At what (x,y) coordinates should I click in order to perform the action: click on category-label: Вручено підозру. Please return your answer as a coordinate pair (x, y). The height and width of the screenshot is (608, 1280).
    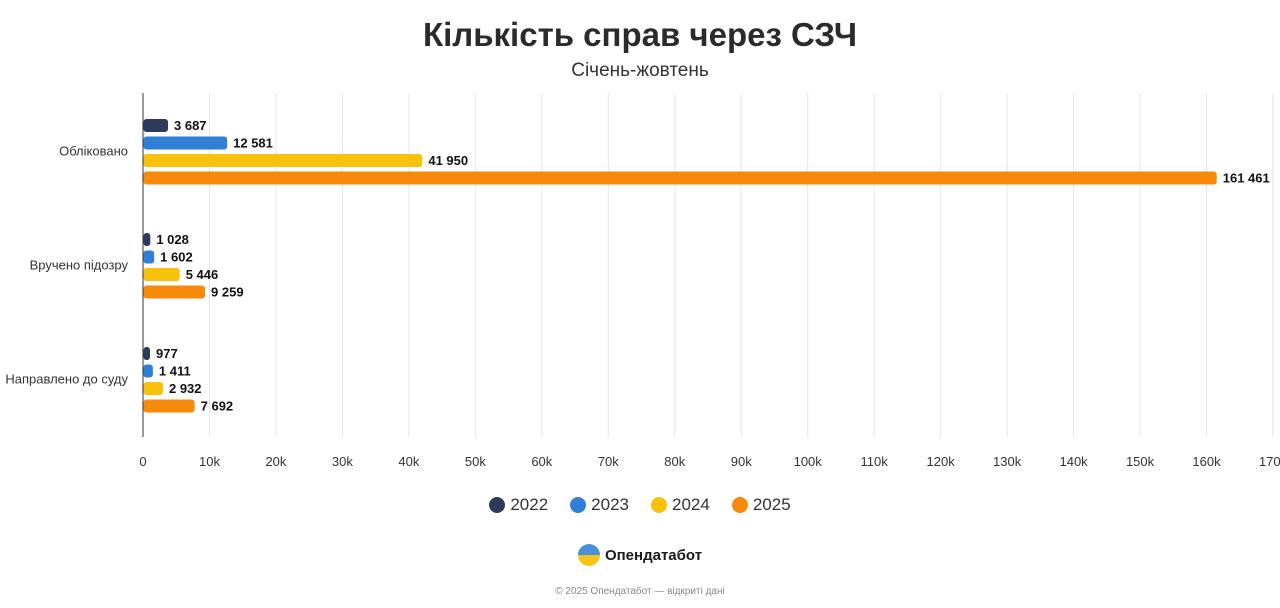
    Looking at the image, I should click on (79, 264).